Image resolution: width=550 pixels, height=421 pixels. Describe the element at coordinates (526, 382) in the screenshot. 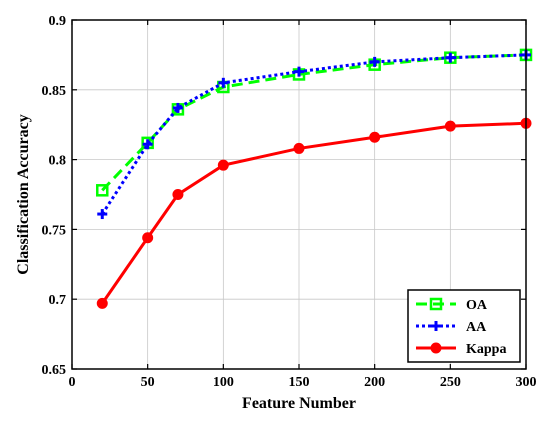

I see `x-tick-label: 300` at that location.